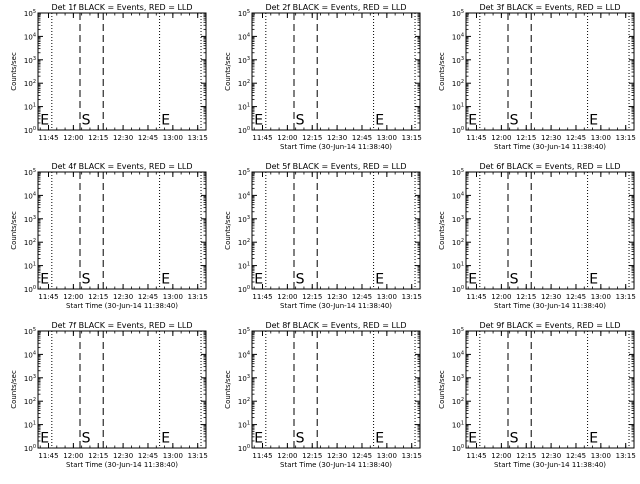  What do you see at coordinates (549, 325) in the screenshot?
I see `chart-title: Det 9f BLACK = Events, RED = LLD` at bounding box center [549, 325].